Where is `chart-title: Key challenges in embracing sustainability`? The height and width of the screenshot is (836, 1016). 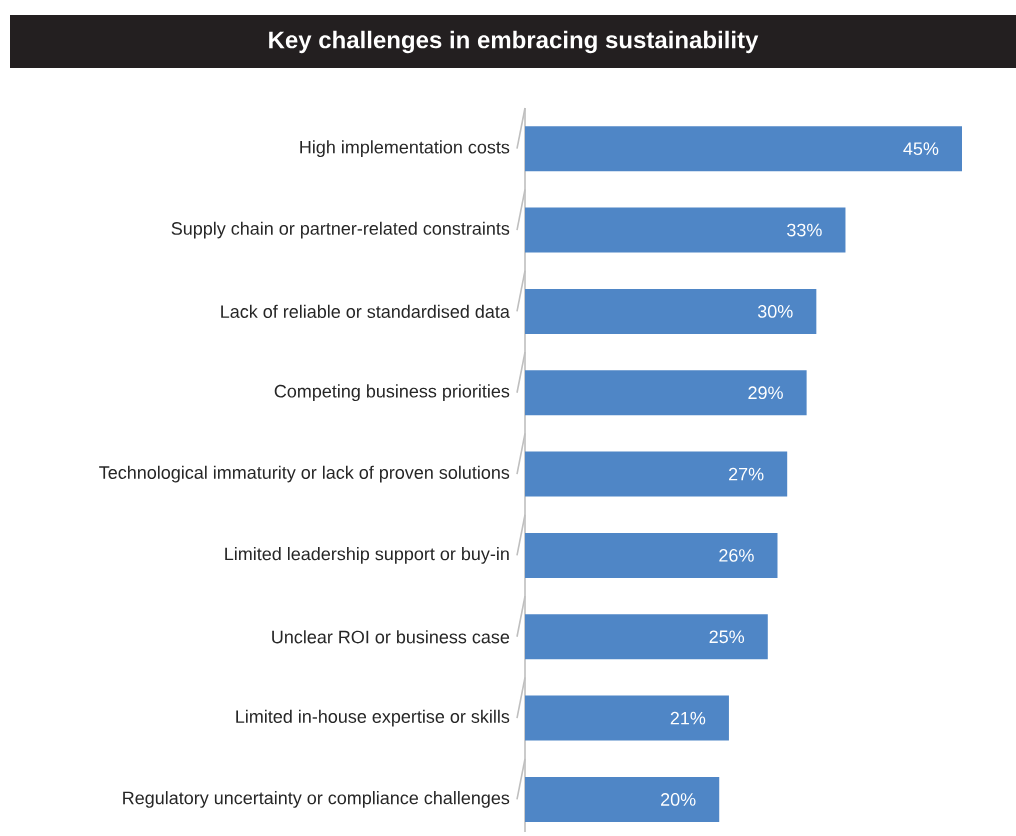
chart-title: Key challenges in embracing sustainability is located at coordinates (514, 42).